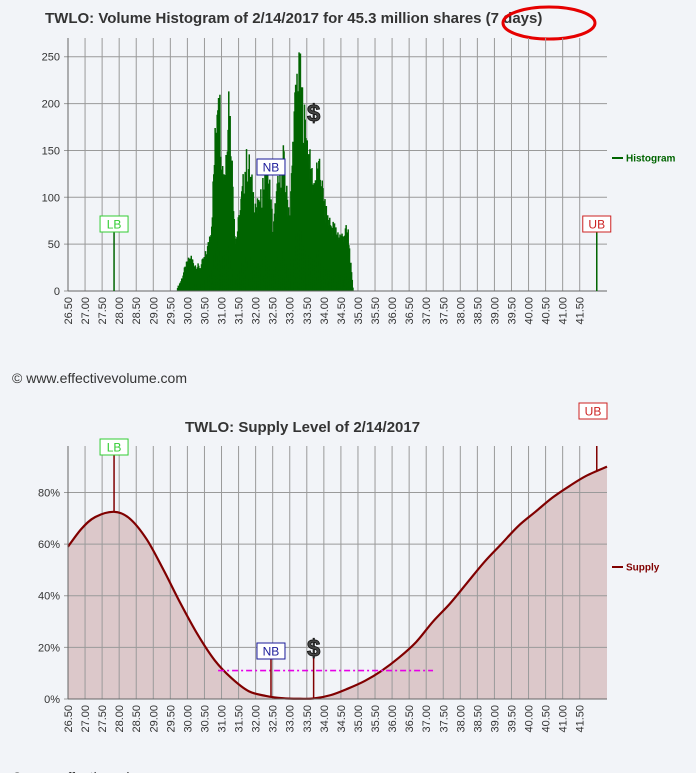 The width and height of the screenshot is (696, 773). Describe the element at coordinates (86, 311) in the screenshot. I see `x-tick-label: 27.00` at that location.